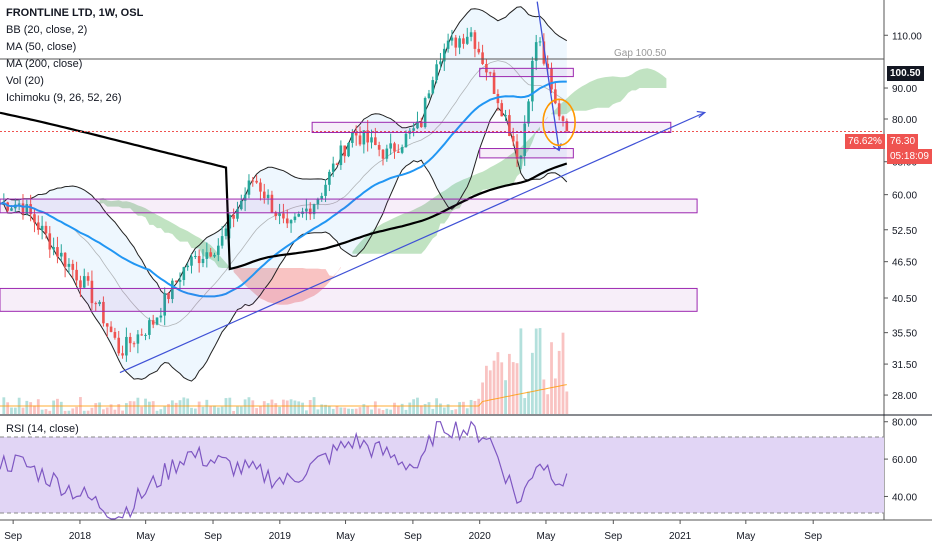 Image resolution: width=932 pixels, height=555 pixels. What do you see at coordinates (41, 47) in the screenshot?
I see `legend-ma50: MA (50, close)` at bounding box center [41, 47].